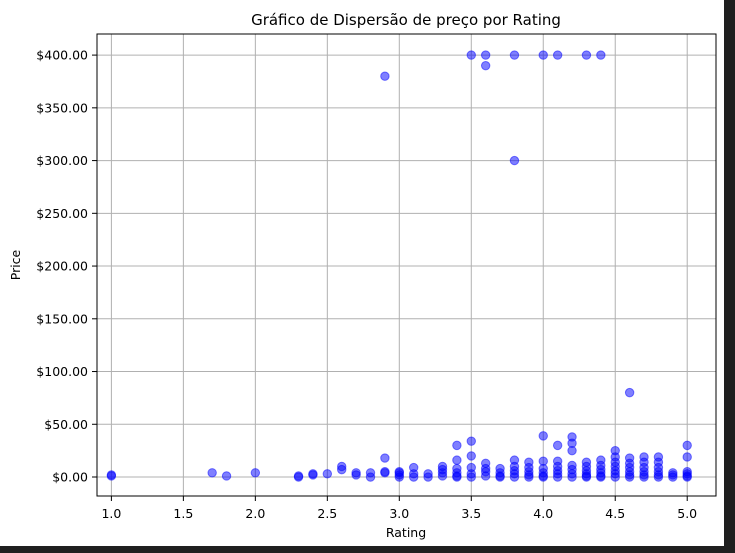 Image resolution: width=735 pixels, height=553 pixels. What do you see at coordinates (255, 513) in the screenshot?
I see `x-tick-label: 2.0` at bounding box center [255, 513].